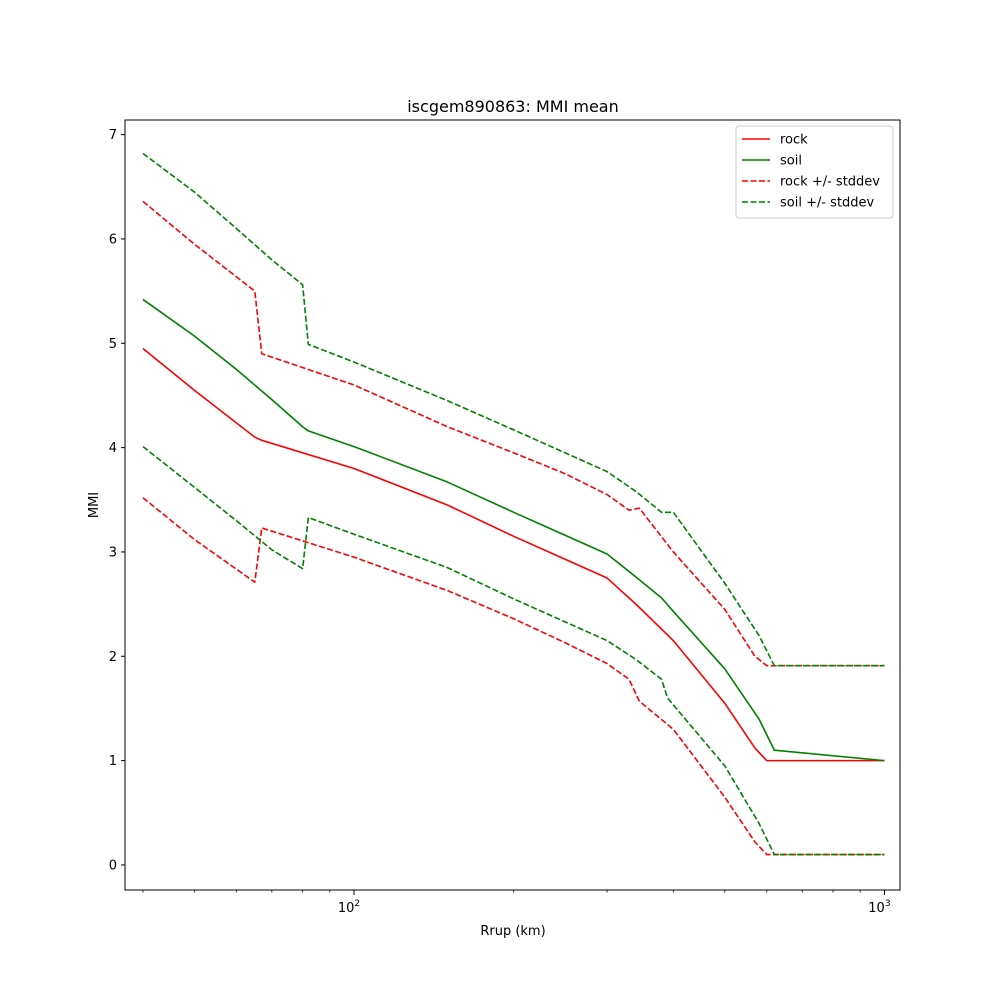 The width and height of the screenshot is (1000, 1000). What do you see at coordinates (113, 761) in the screenshot?
I see `y-tick-label-1: 1` at bounding box center [113, 761].